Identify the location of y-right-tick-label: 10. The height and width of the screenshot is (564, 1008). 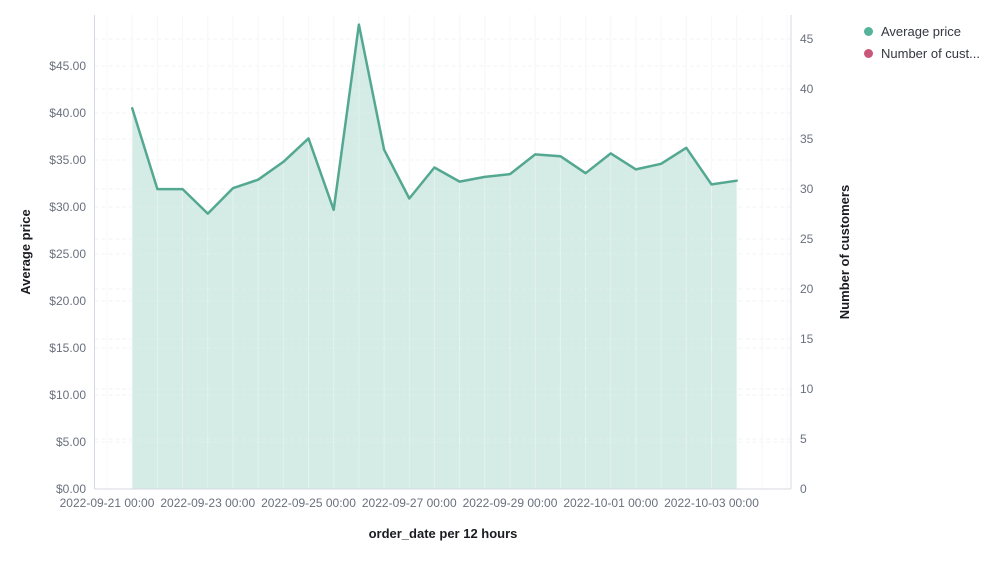
(807, 389).